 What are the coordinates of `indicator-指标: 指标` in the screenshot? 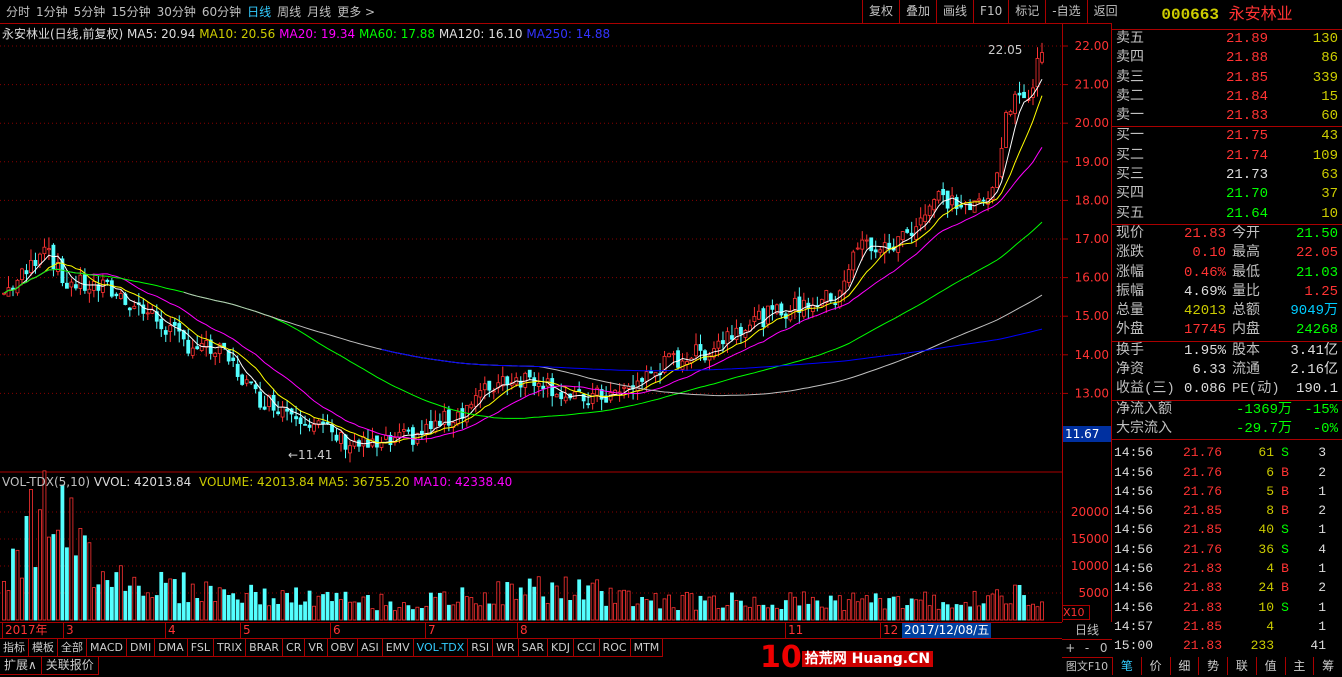 It's located at (14, 648).